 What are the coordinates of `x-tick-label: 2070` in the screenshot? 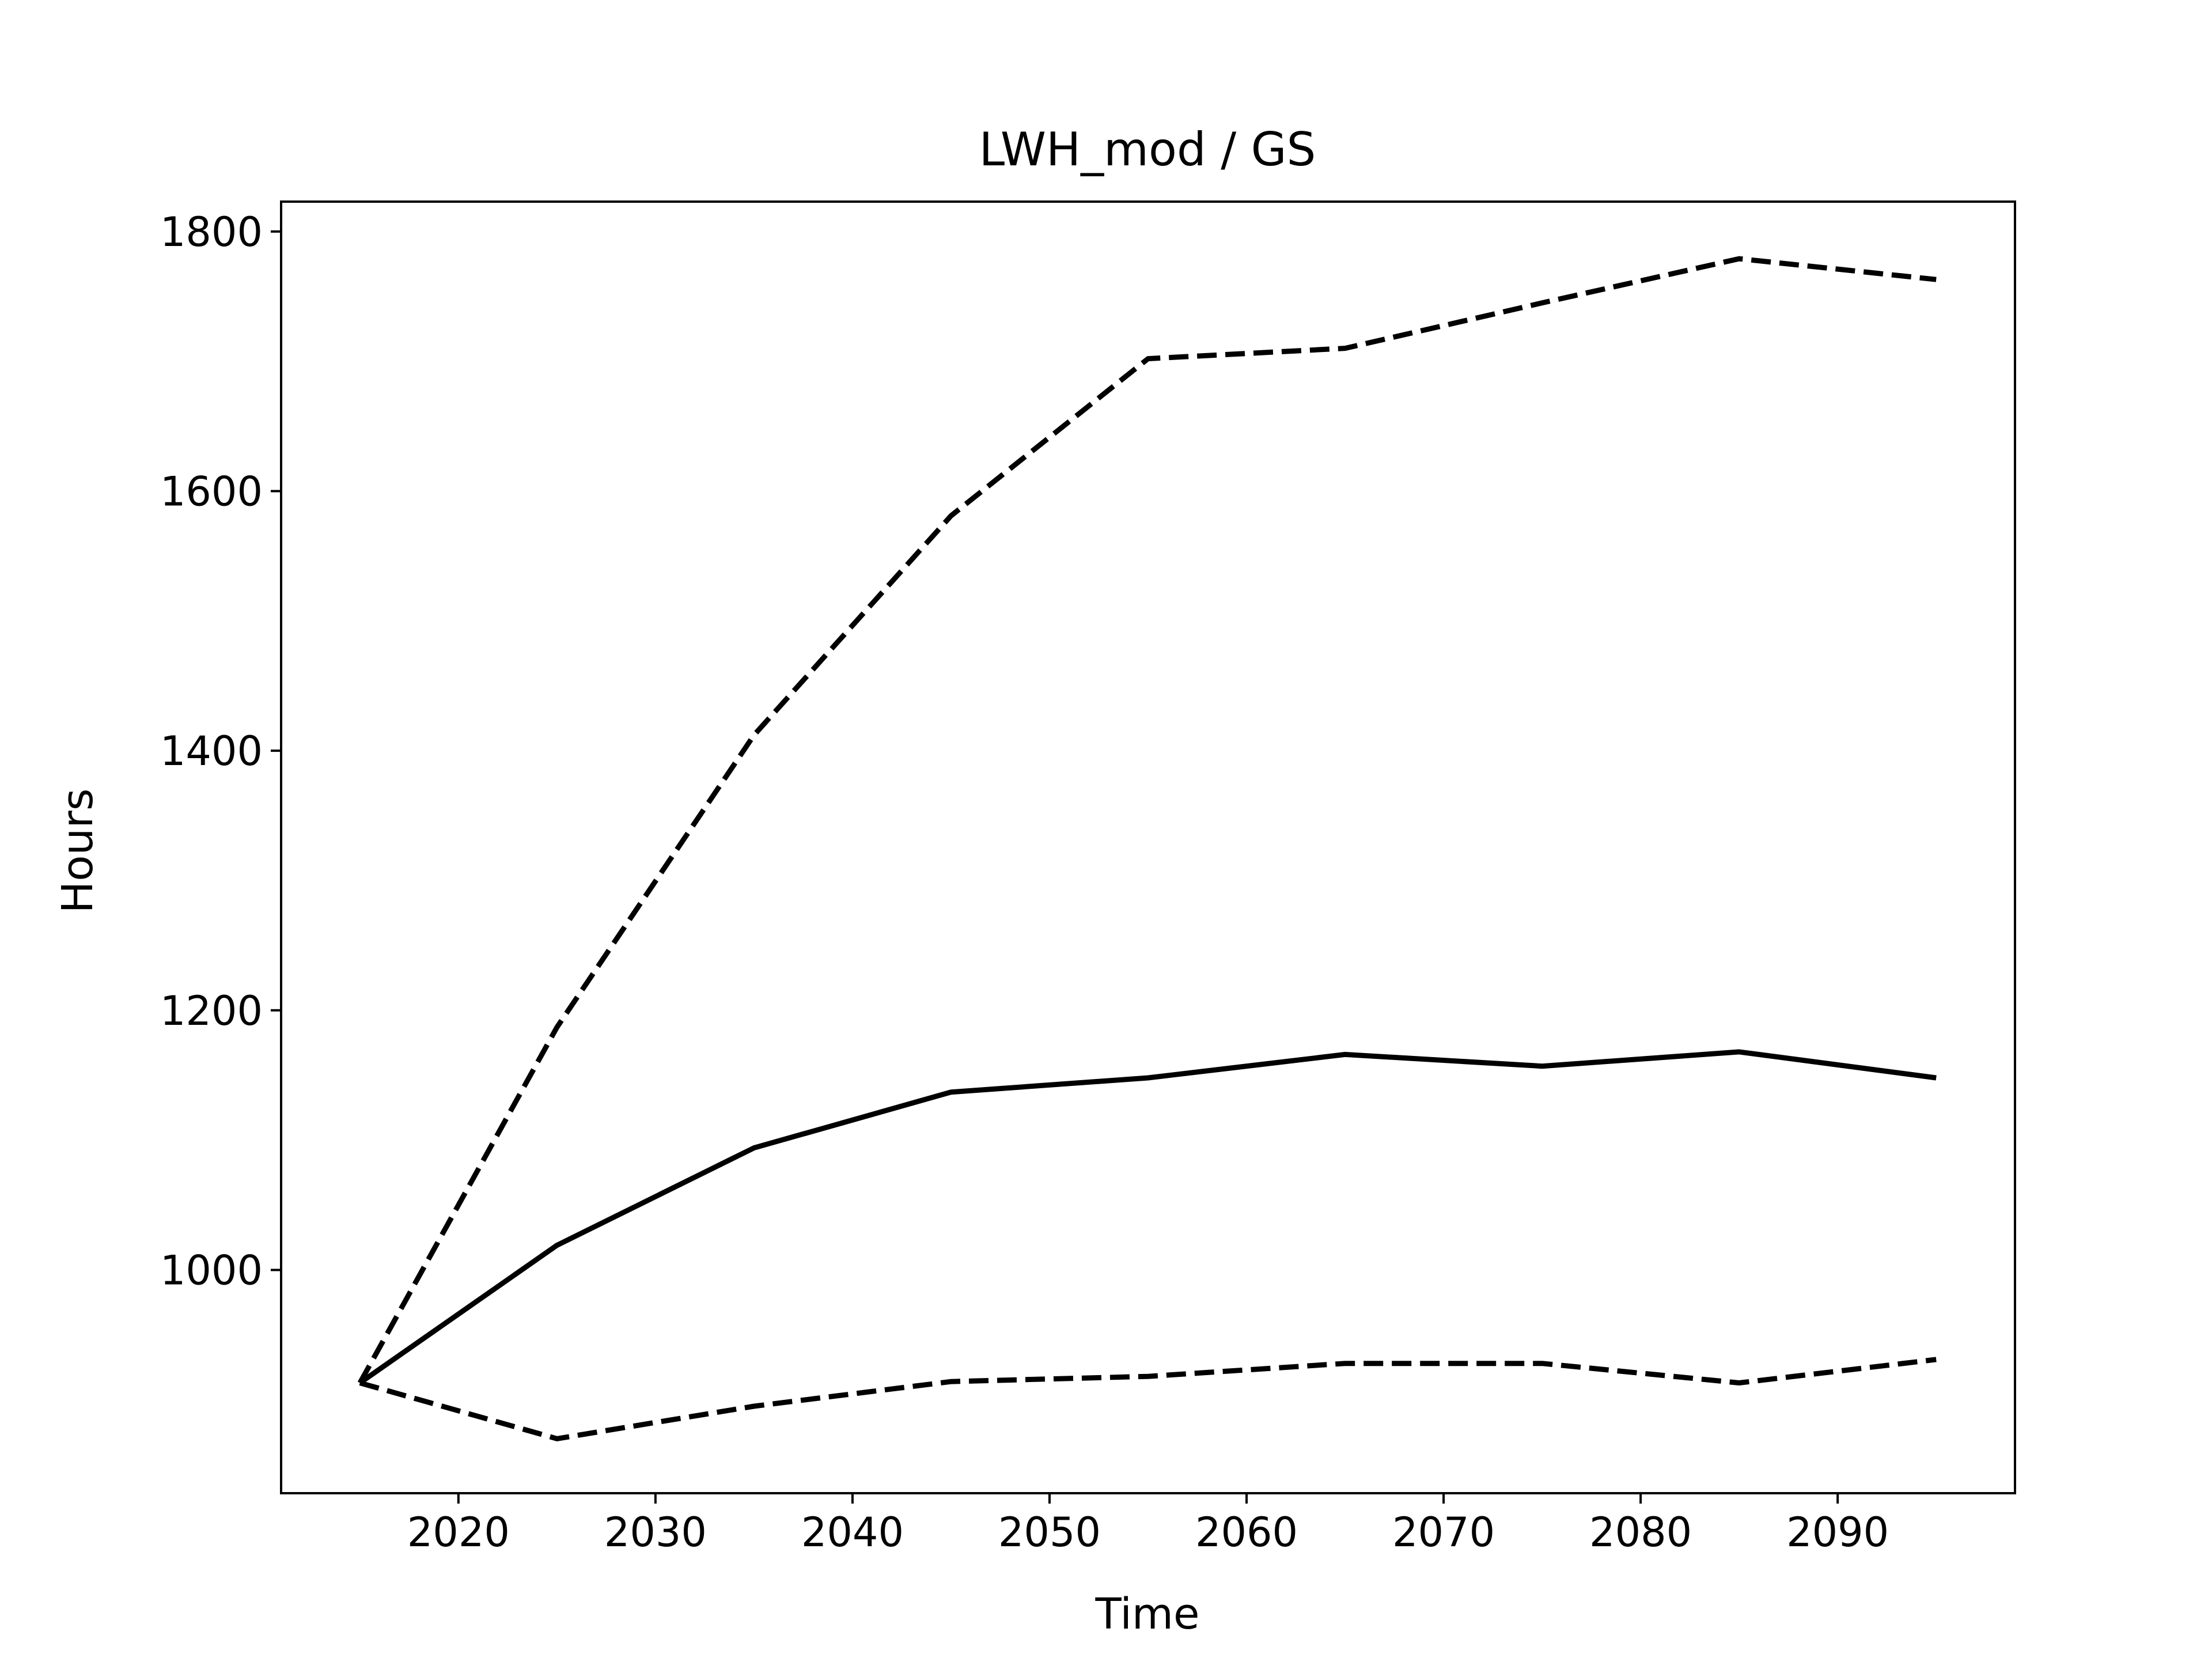 It's located at (1443, 1533).